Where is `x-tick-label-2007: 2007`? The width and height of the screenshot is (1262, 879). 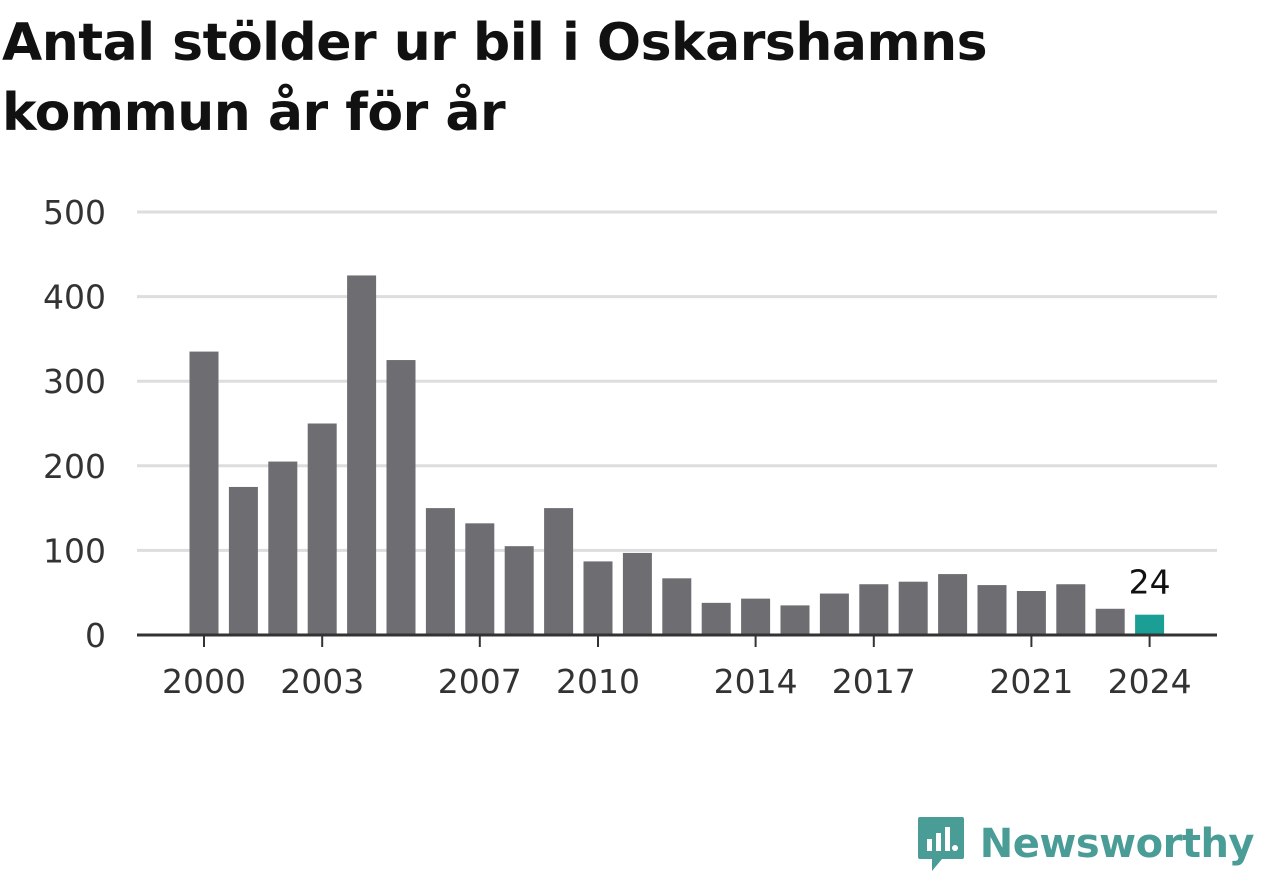
x-tick-label-2007: 2007 is located at coordinates (480, 681).